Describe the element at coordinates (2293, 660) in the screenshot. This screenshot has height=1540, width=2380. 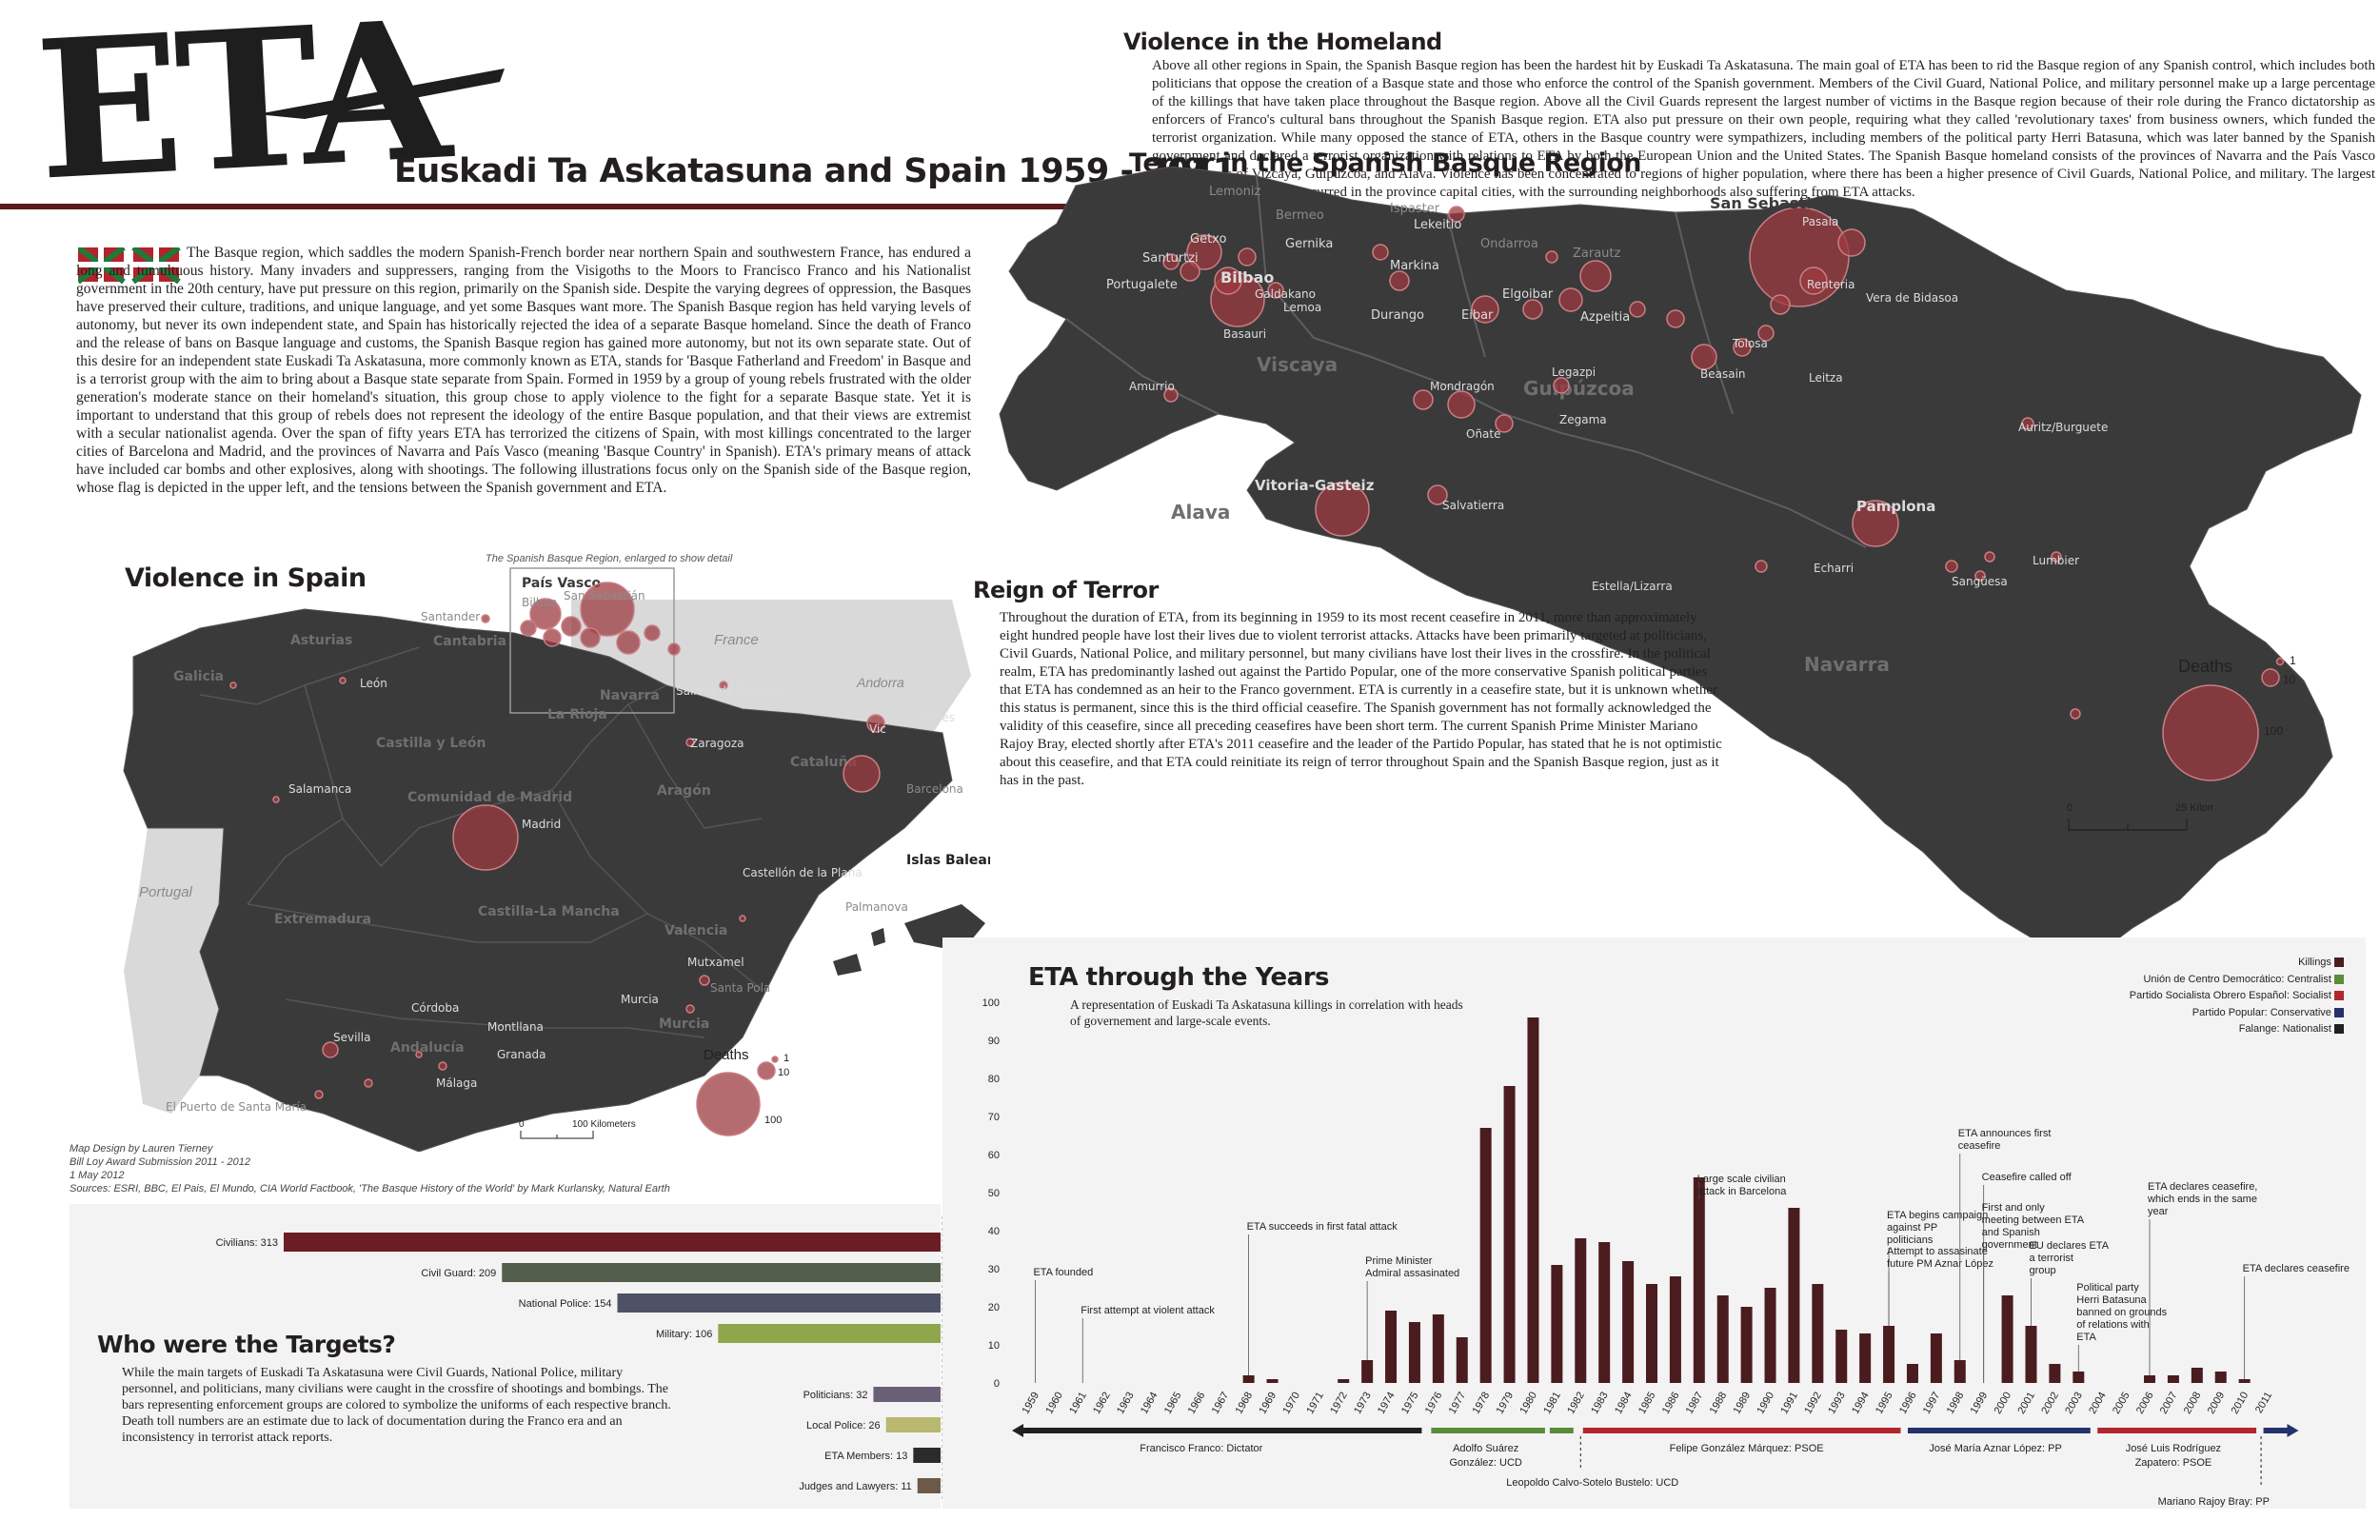
I see `legend-value-1: 1` at that location.